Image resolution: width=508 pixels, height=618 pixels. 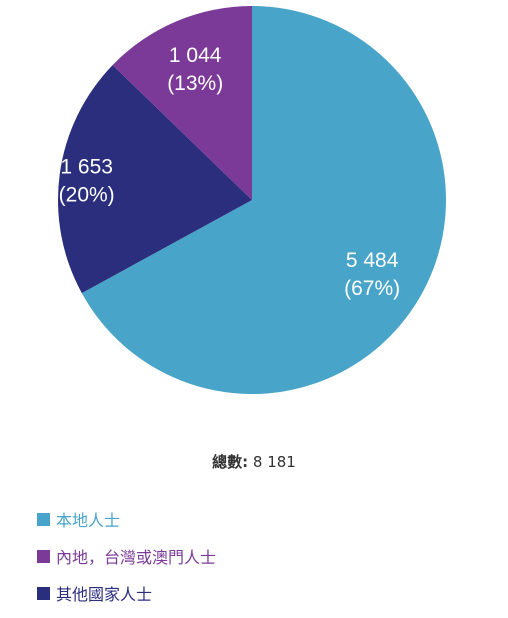 I want to click on slice-value-label-1: 1 653, so click(x=86, y=167).